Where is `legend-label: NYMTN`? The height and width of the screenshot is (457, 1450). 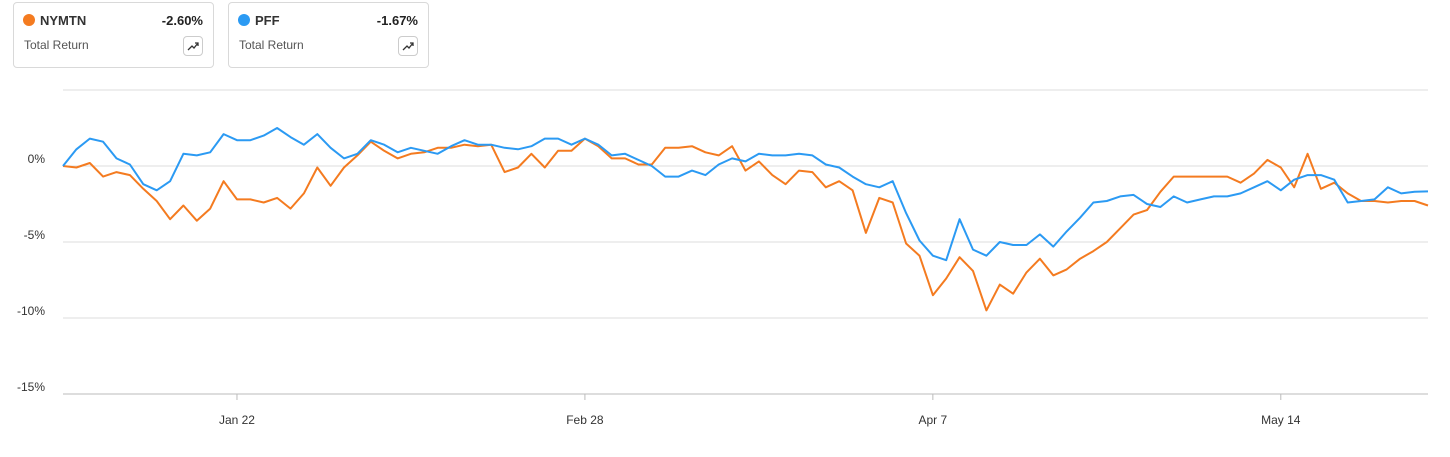
legend-label: NYMTN is located at coordinates (63, 20).